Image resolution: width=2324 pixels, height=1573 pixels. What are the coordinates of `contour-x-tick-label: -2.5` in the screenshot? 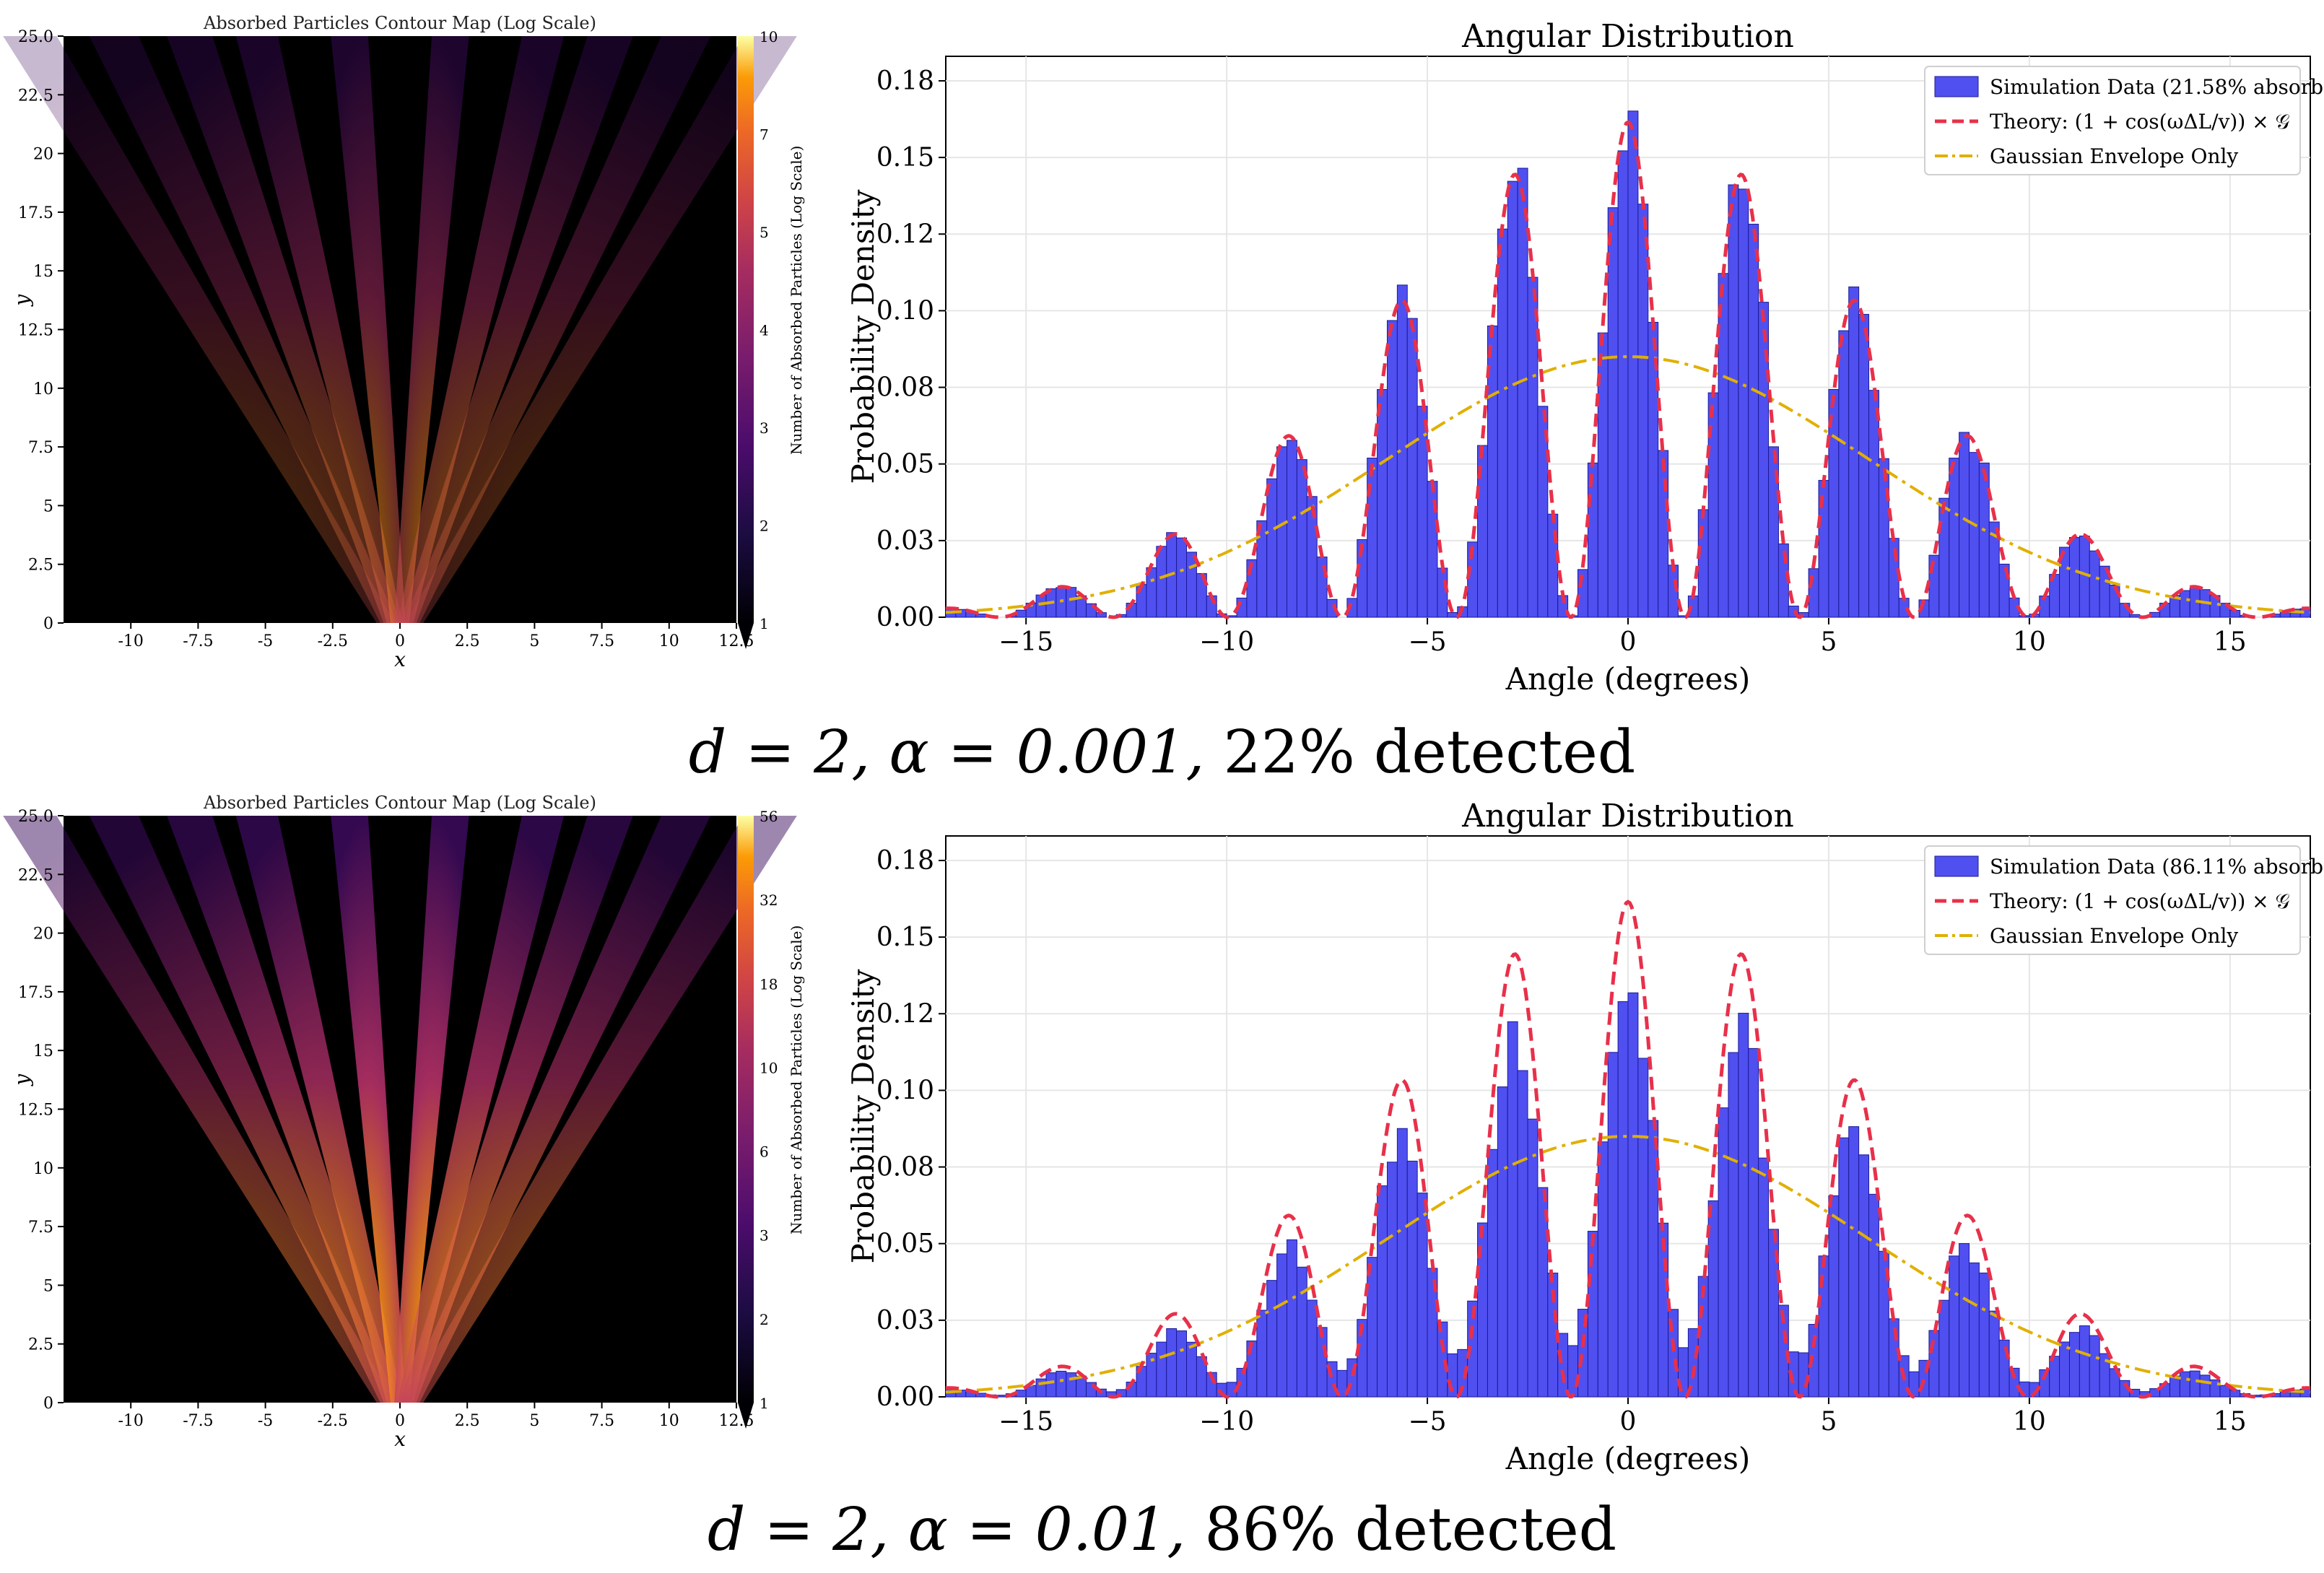 It's located at (333, 641).